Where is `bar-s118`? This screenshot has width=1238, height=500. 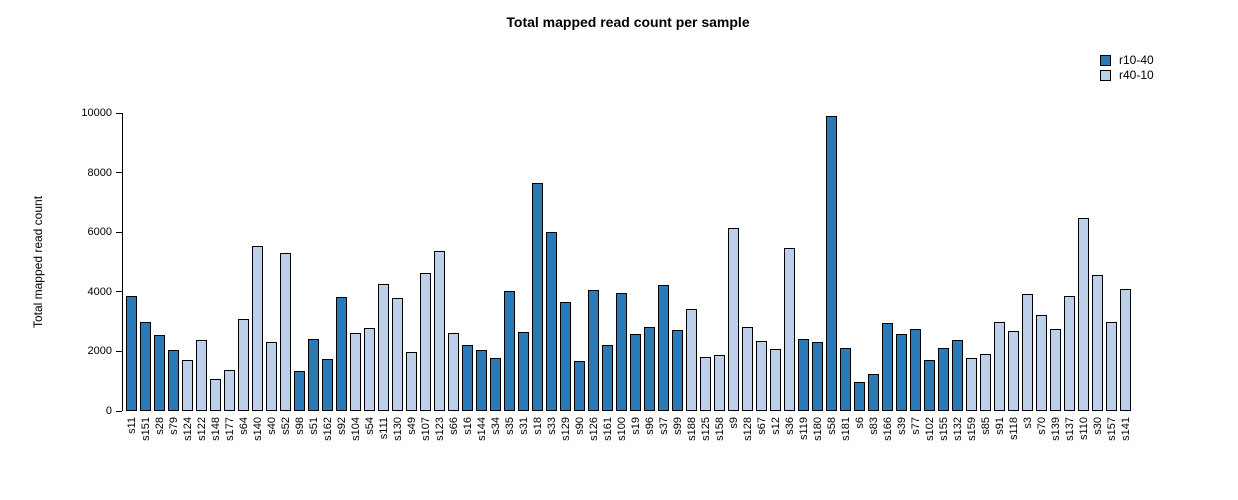
bar-s118 is located at coordinates (1013, 371).